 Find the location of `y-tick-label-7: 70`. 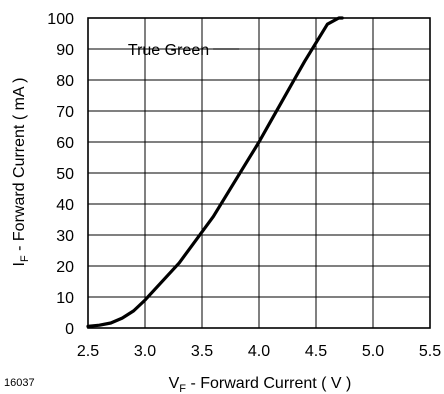

y-tick-label-7: 70 is located at coordinates (65, 112).